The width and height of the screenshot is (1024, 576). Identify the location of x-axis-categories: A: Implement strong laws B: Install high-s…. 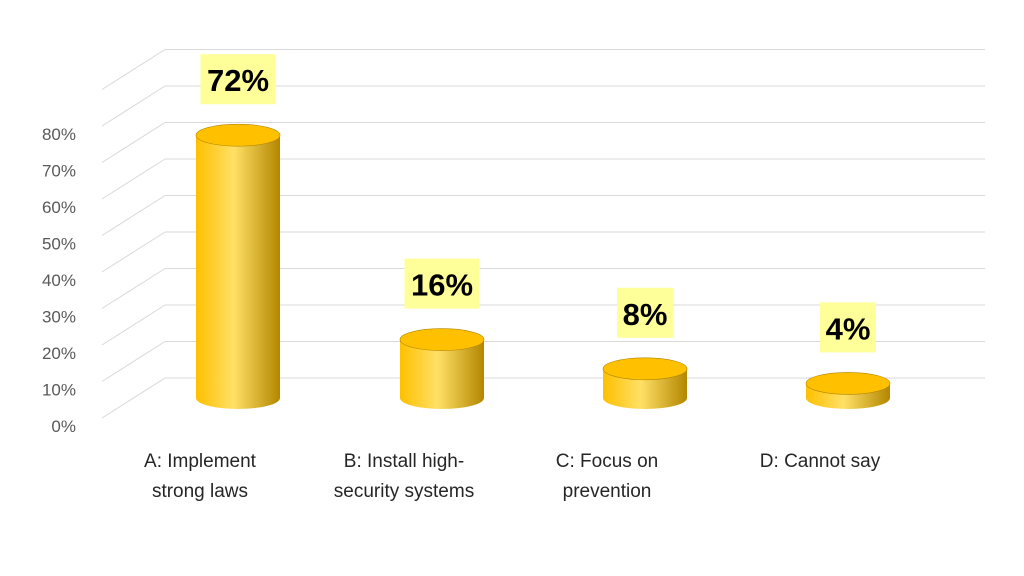
(512, 476).